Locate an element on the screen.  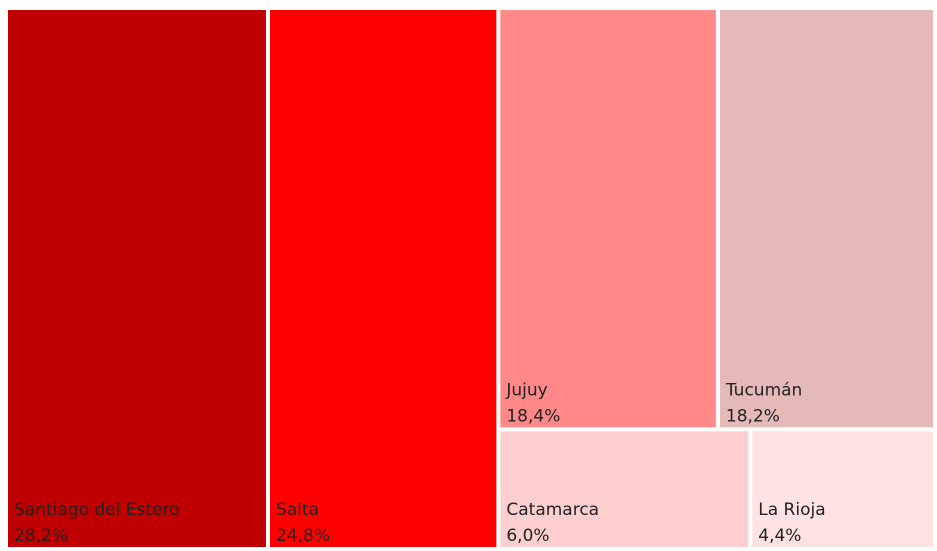
tile-label: Tucumán is located at coordinates (763, 390).